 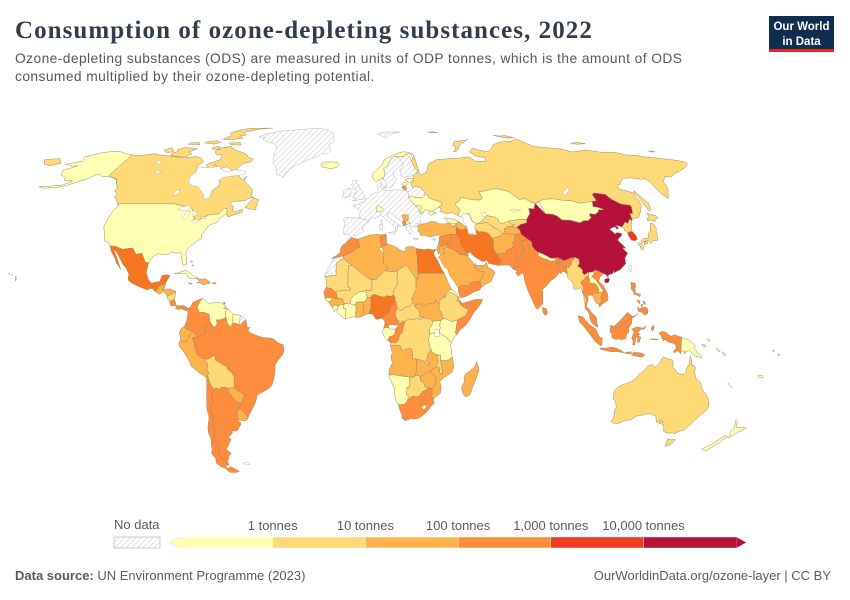 What do you see at coordinates (273, 525) in the screenshot?
I see `svg-text: 1 tonnes` at bounding box center [273, 525].